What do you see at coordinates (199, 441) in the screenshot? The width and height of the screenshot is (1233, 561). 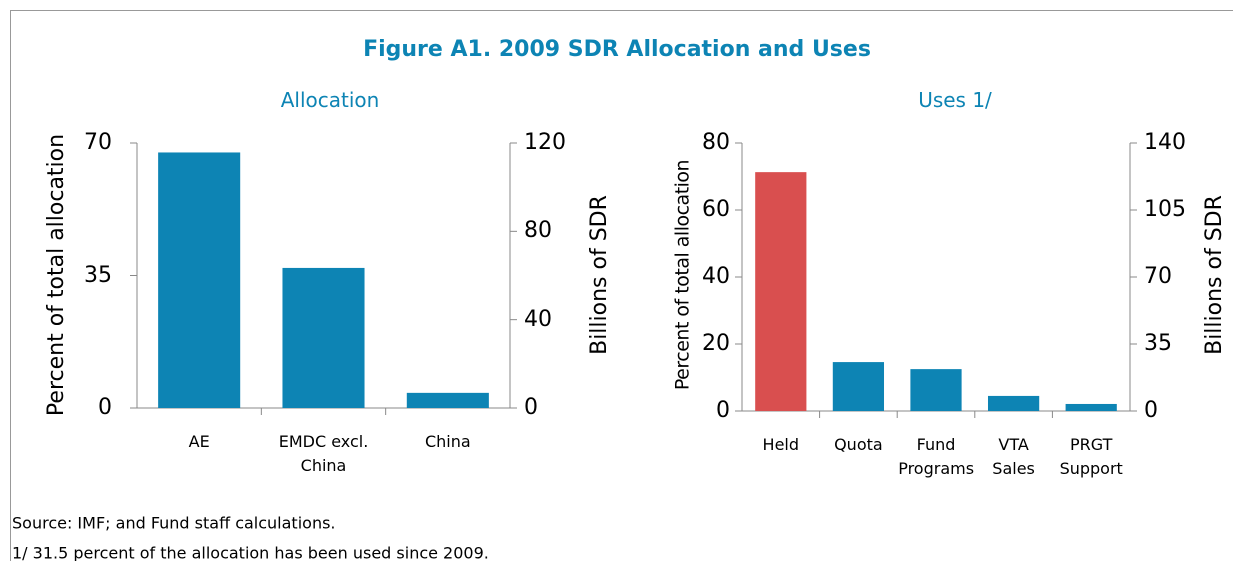 I see `x-tick-label: AE` at bounding box center [199, 441].